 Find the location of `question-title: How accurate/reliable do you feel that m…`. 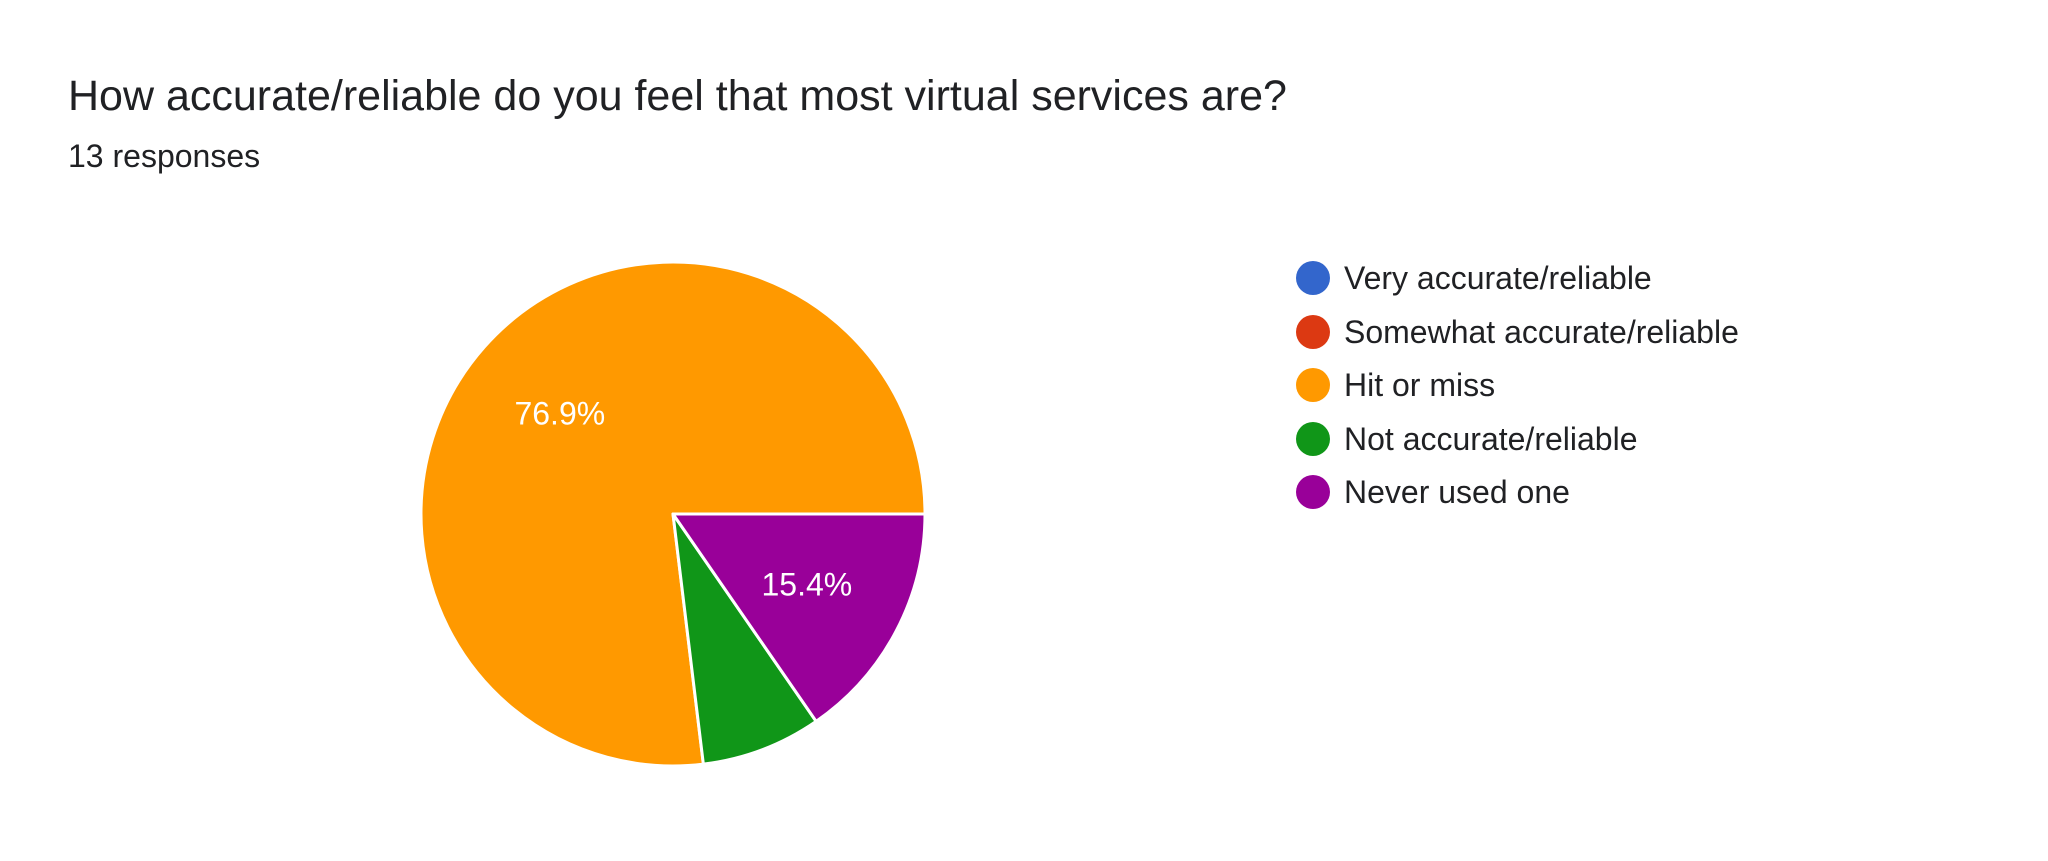

question-title: How accurate/reliable do you feel that m… is located at coordinates (677, 96).